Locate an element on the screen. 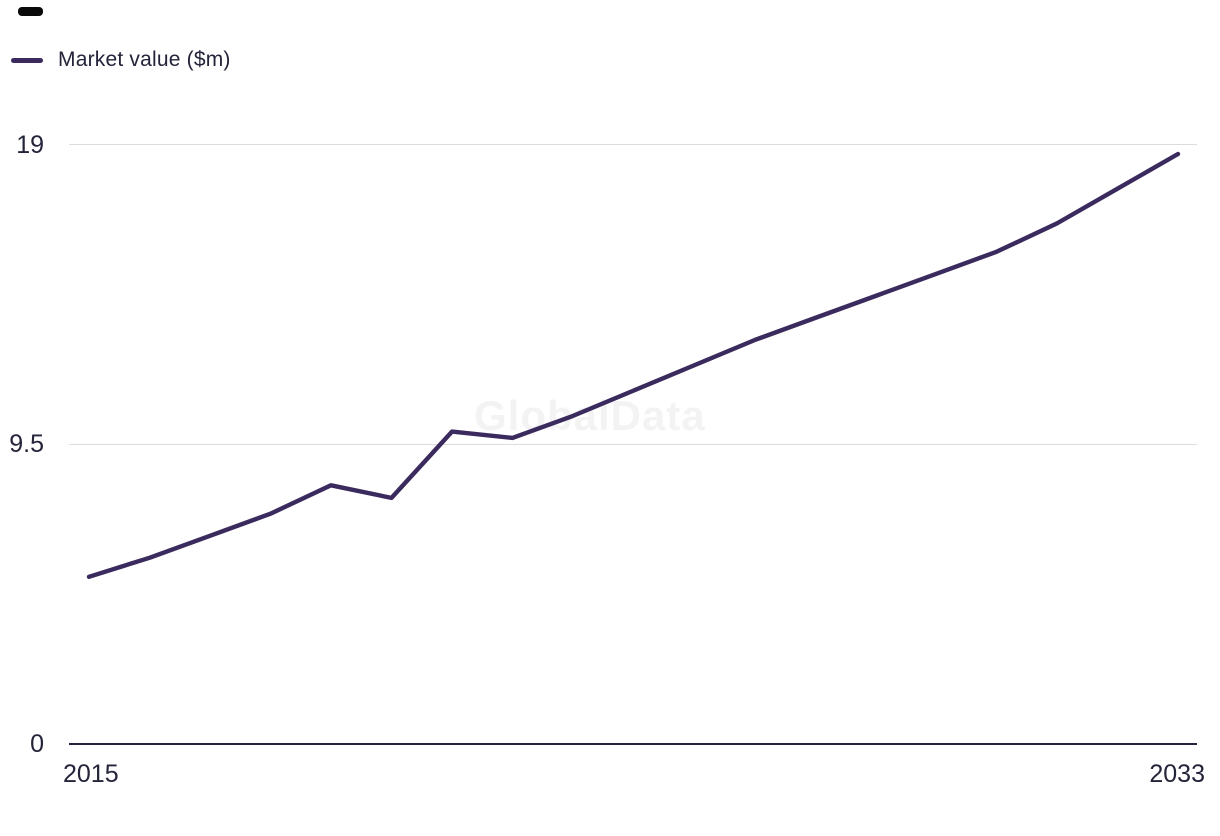 The width and height of the screenshot is (1220, 836). legend-label: Market value ($m) is located at coordinates (144, 59).